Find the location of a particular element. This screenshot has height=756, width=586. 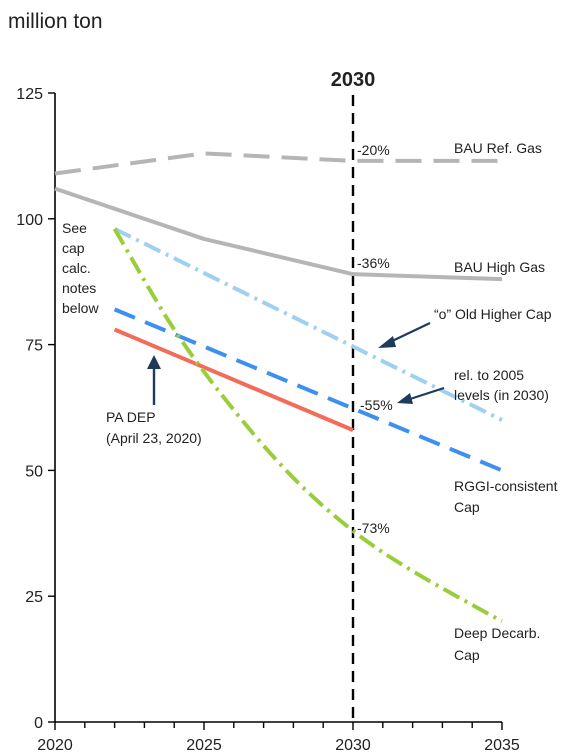

pct-minus-36: -36% is located at coordinates (373, 263).